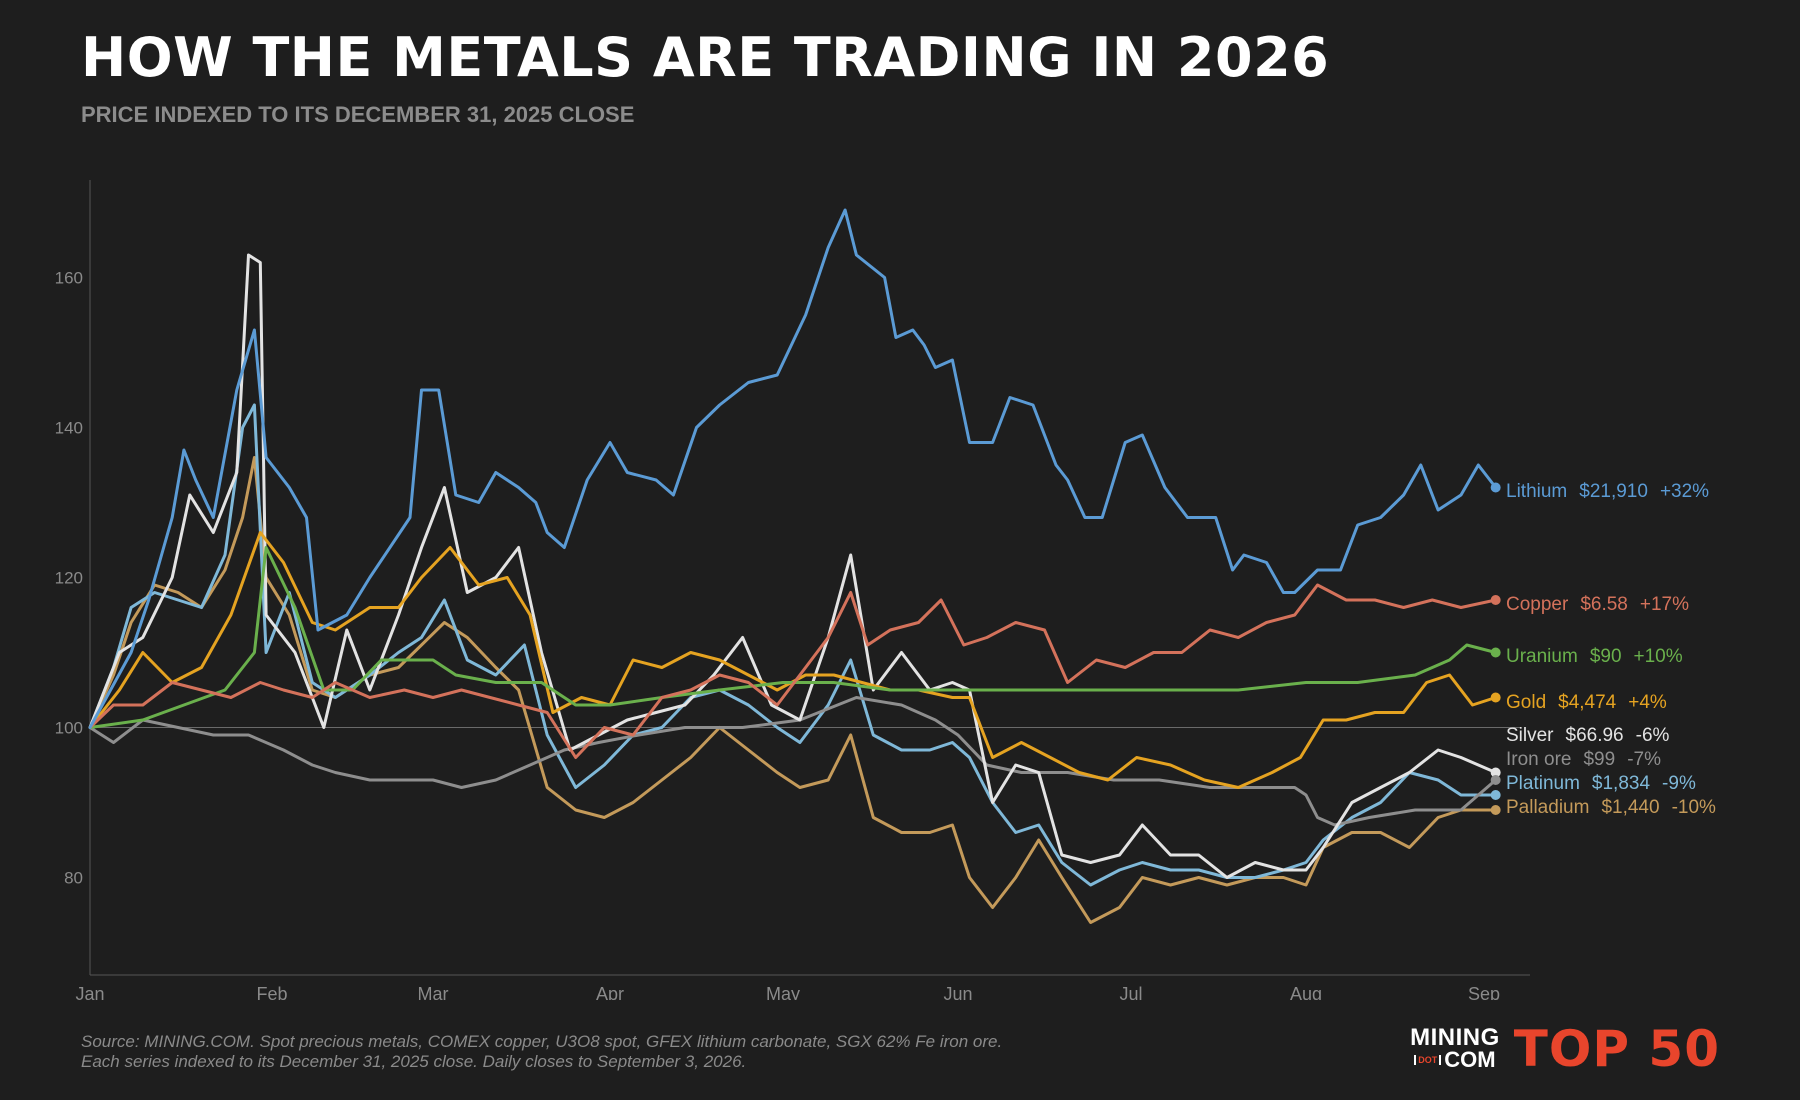  What do you see at coordinates (1428, 1060) in the screenshot?
I see `logo-dot: DOT` at bounding box center [1428, 1060].